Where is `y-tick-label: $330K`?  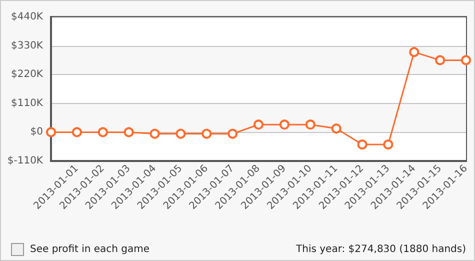 y-tick-label: $330K is located at coordinates (27, 46).